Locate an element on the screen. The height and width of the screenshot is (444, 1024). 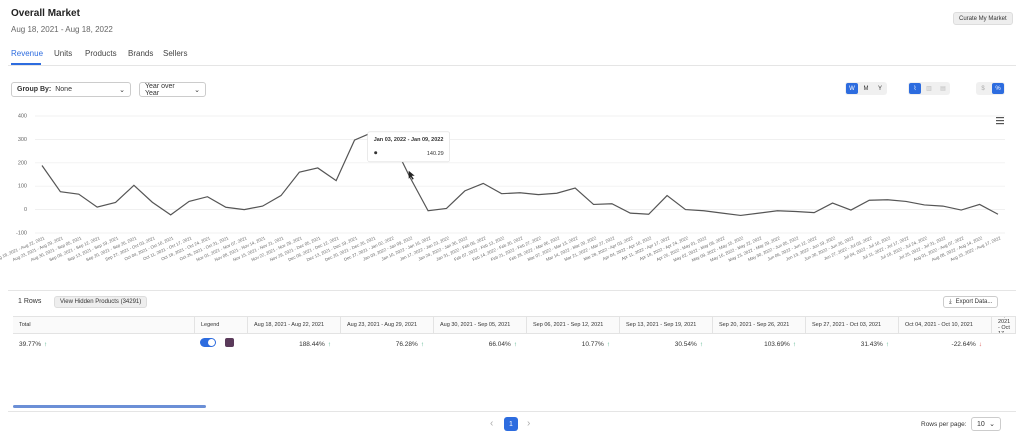
table-cell: 31.43% ↑ is located at coordinates (852, 344).